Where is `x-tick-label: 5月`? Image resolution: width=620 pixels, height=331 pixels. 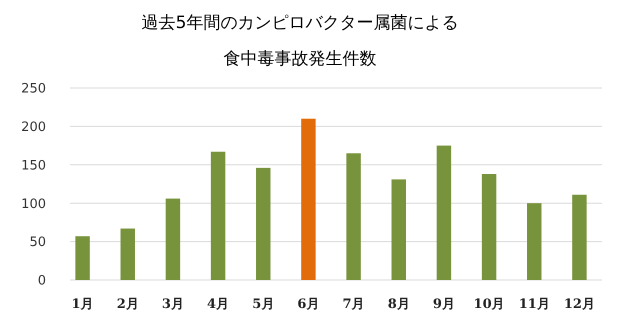
x-tick-label: 5月 is located at coordinates (263, 304).